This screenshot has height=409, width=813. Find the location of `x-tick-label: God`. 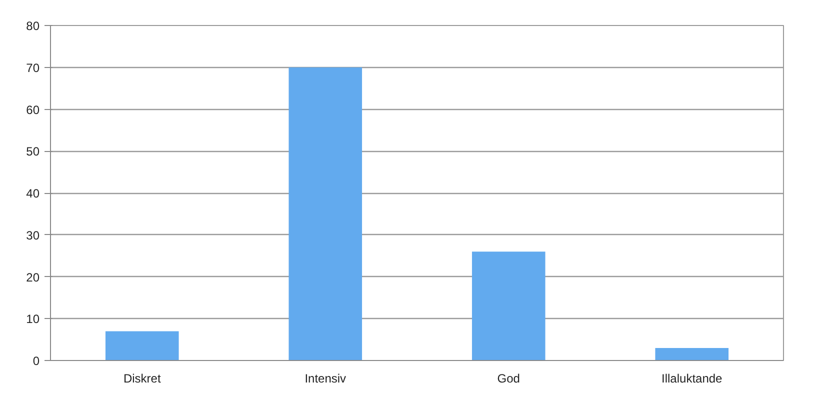

x-tick-label: God is located at coordinates (508, 379).